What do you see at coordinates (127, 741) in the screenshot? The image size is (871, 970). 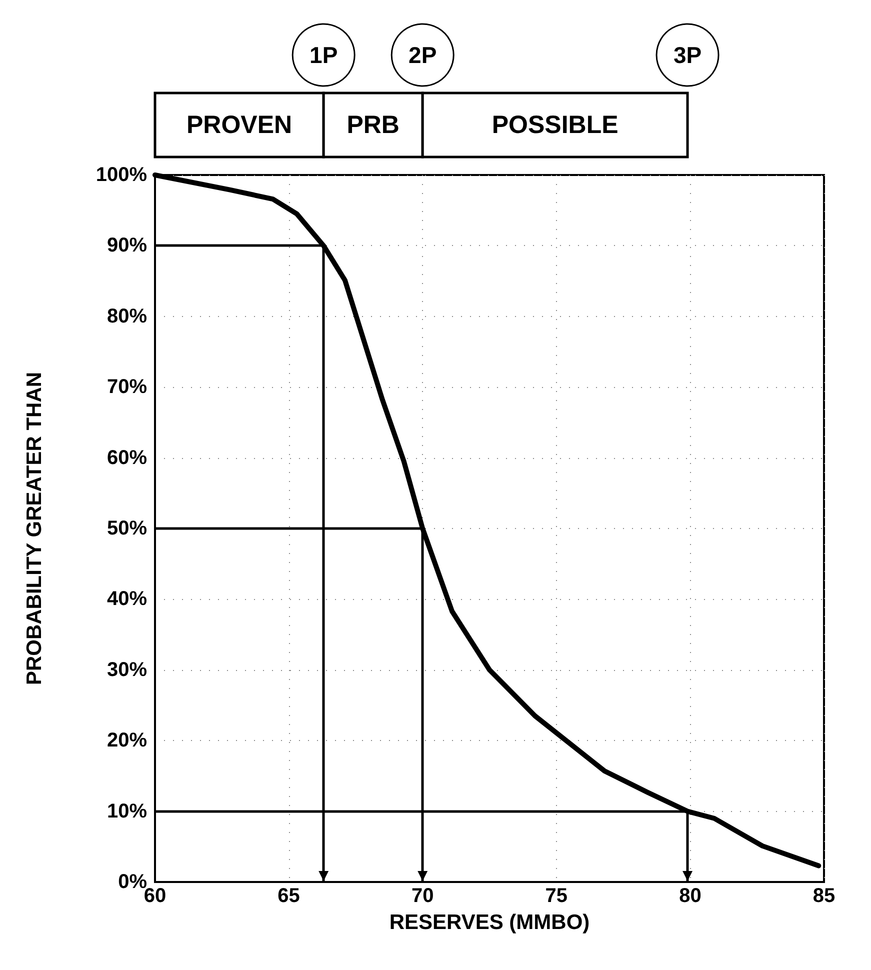 I see `y-tick-label: 20%` at bounding box center [127, 741].